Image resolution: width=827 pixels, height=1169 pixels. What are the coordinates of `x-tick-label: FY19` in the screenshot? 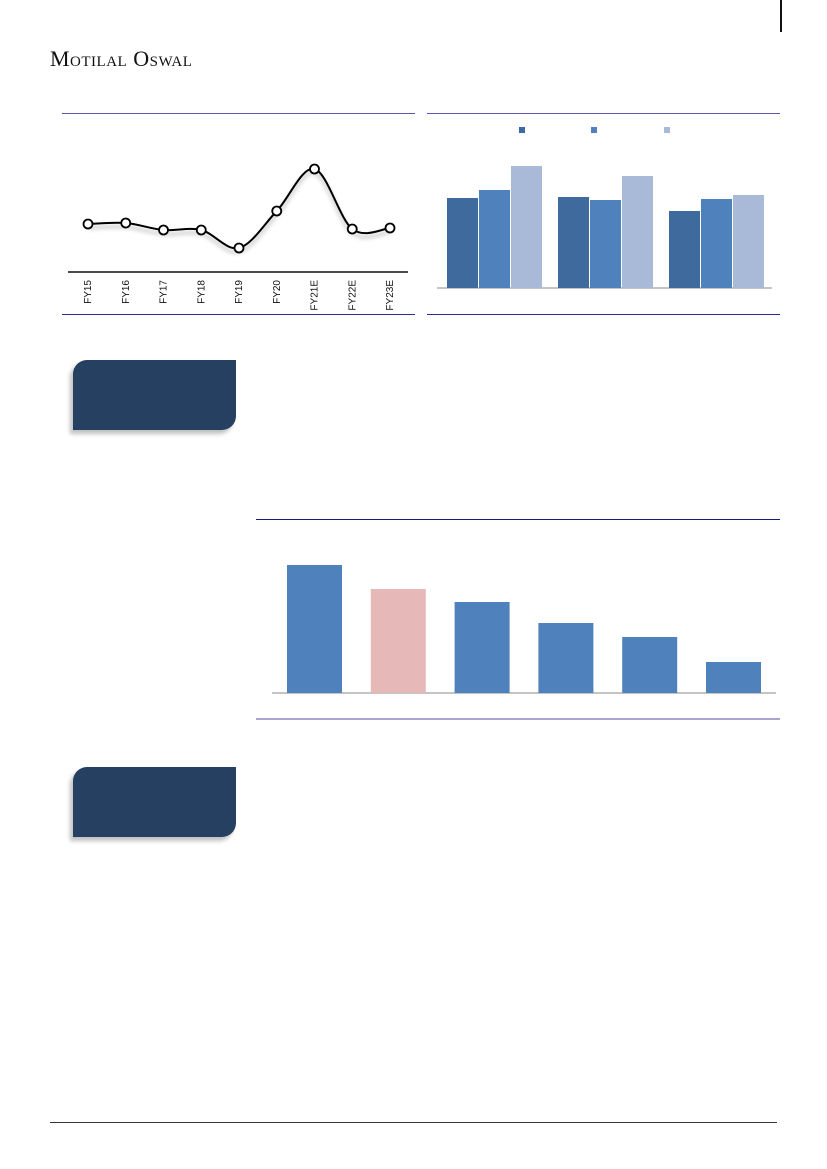 It's located at (239, 292).